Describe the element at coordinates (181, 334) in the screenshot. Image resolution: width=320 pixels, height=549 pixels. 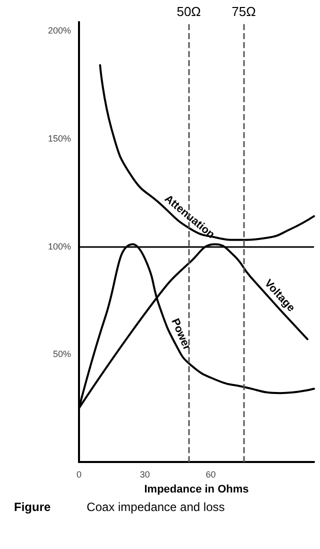
I see `text: Power` at that location.